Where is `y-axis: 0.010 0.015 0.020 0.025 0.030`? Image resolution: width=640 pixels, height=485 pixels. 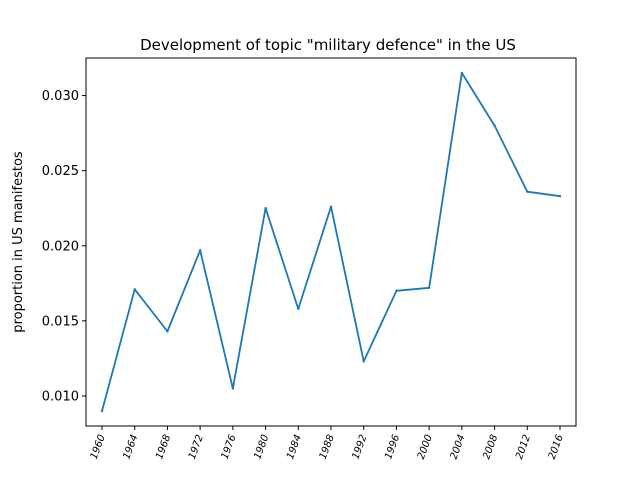 y-axis: 0.010 0.015 0.020 0.025 0.030 is located at coordinates (64, 246).